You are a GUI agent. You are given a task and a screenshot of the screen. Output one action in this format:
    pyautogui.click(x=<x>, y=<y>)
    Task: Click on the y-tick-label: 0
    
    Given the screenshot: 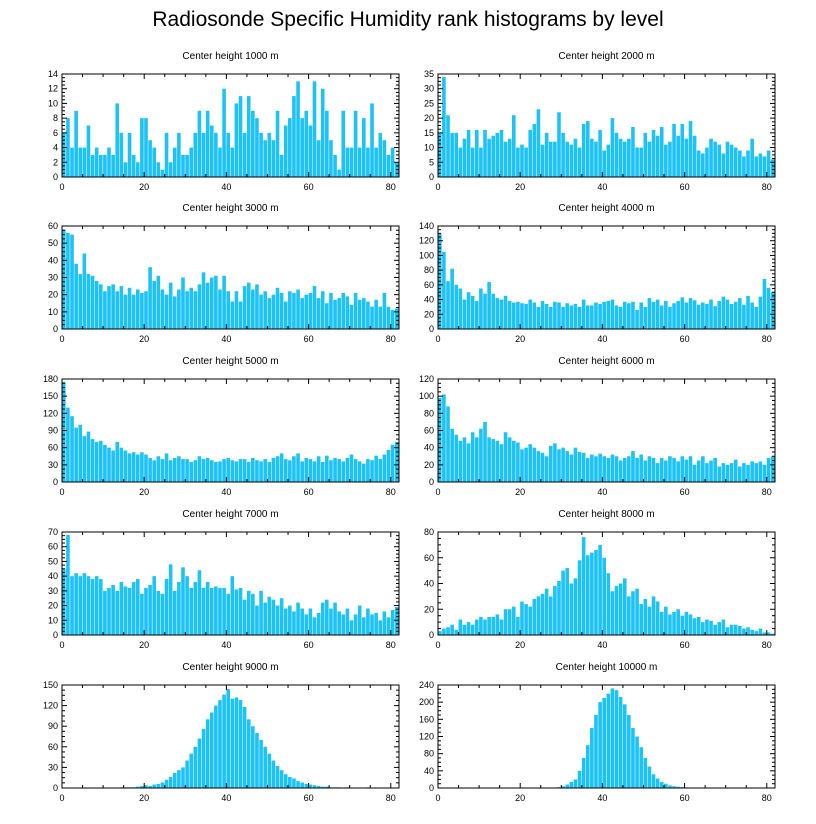 What is the action you would take?
    pyautogui.click(x=431, y=177)
    